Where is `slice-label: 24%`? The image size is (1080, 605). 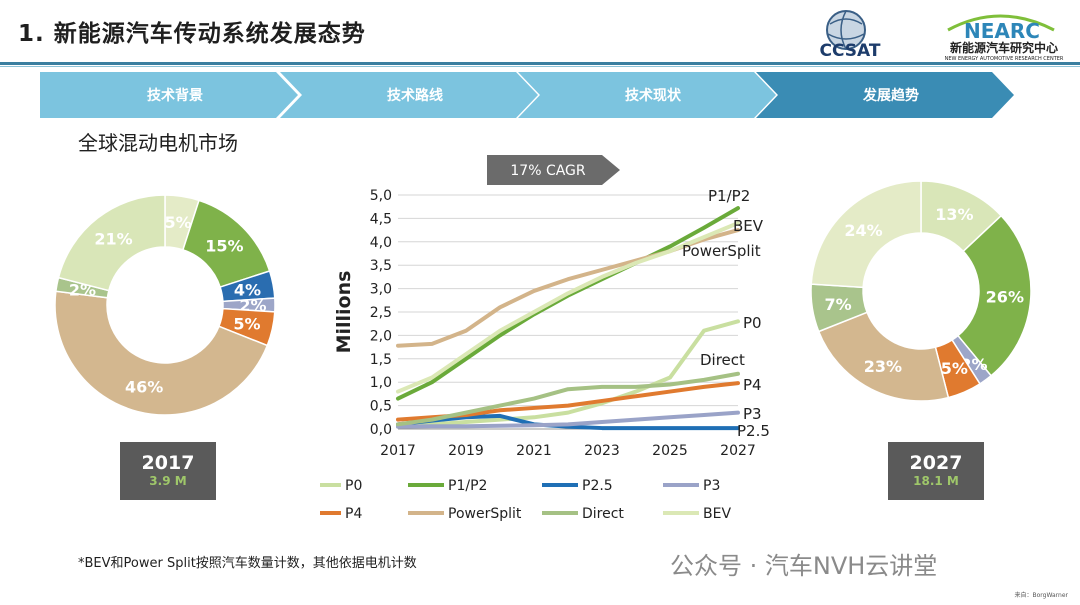 slice-label: 24% is located at coordinates (863, 230).